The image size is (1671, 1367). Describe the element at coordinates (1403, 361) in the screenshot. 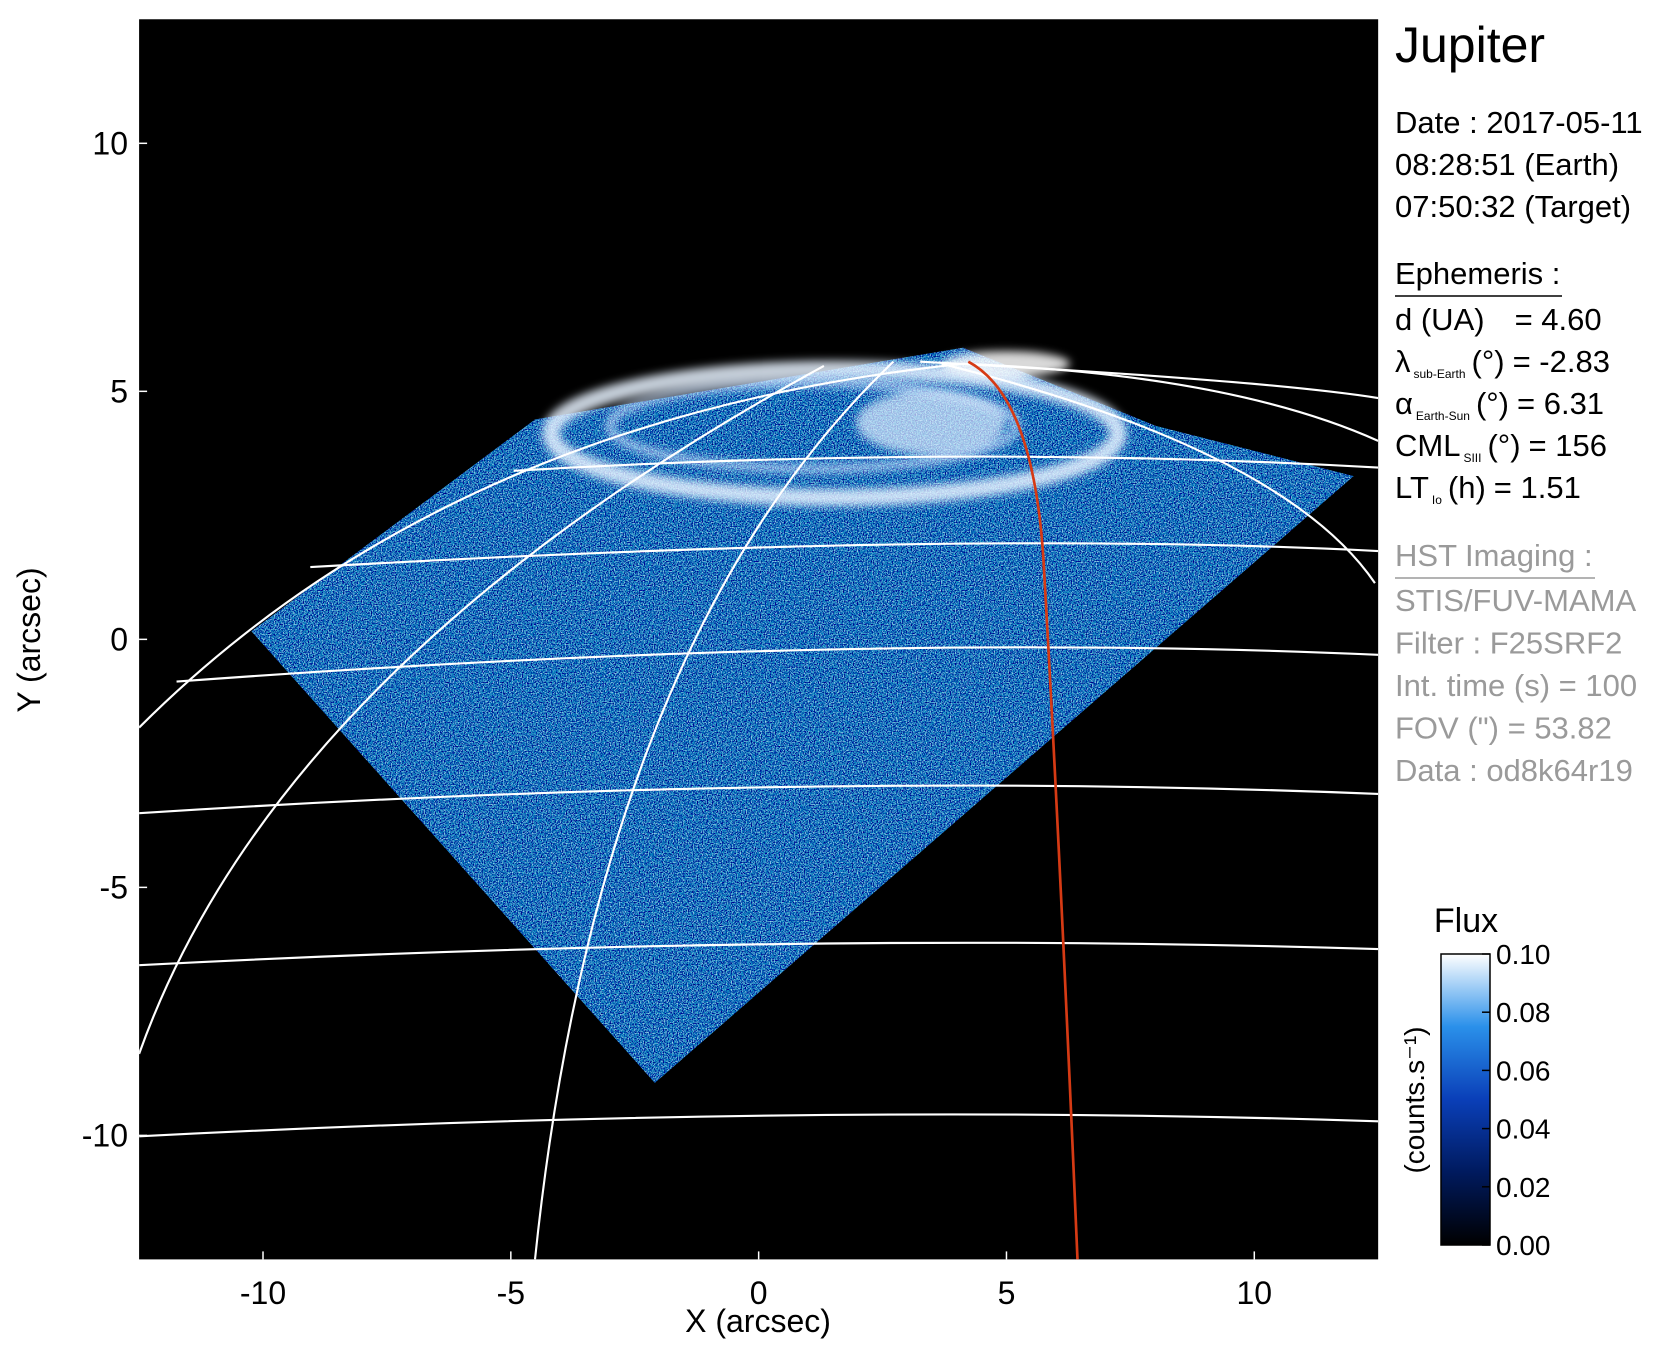

I see `symbol: λ` at that location.